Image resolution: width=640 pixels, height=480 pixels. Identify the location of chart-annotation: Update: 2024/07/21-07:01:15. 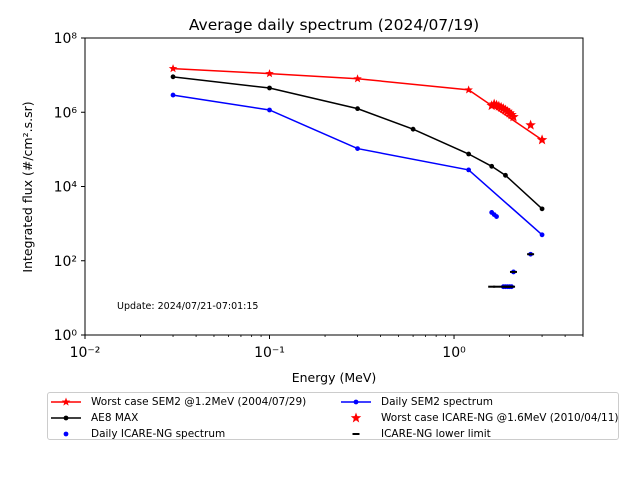
(187, 306).